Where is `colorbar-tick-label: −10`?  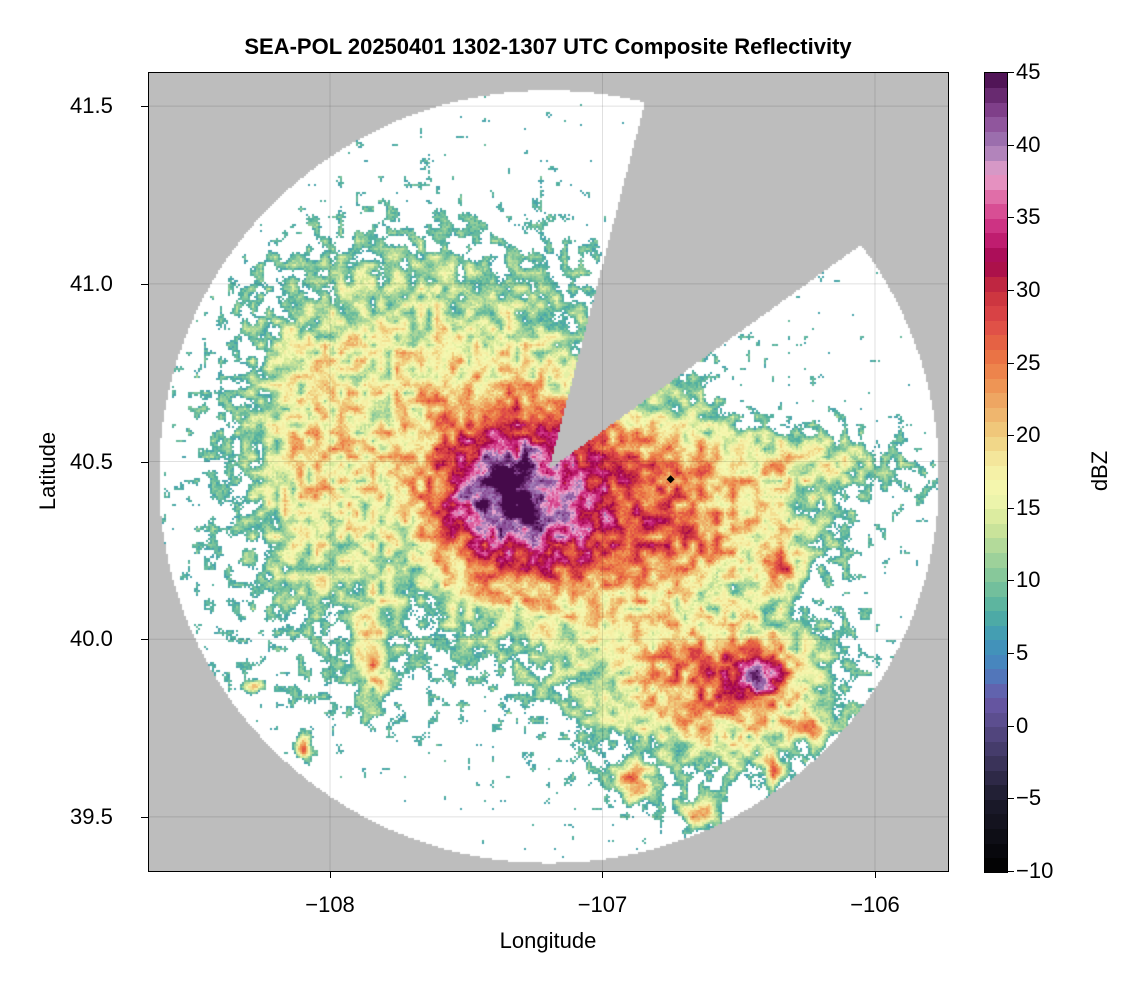
colorbar-tick-label: −10 is located at coordinates (1035, 870).